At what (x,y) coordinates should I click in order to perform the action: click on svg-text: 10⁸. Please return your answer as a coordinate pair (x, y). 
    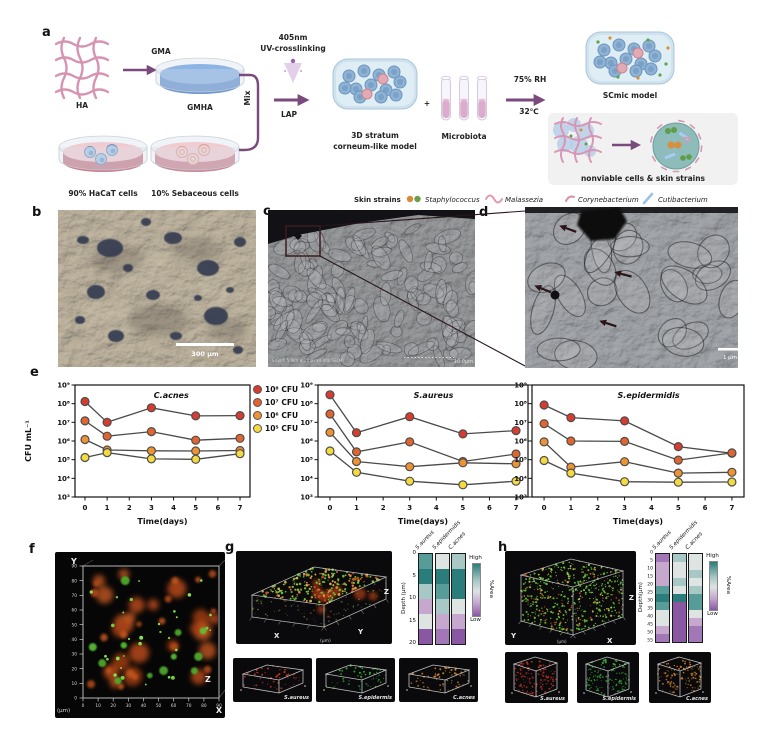
    Looking at the image, I should click on (520, 404).